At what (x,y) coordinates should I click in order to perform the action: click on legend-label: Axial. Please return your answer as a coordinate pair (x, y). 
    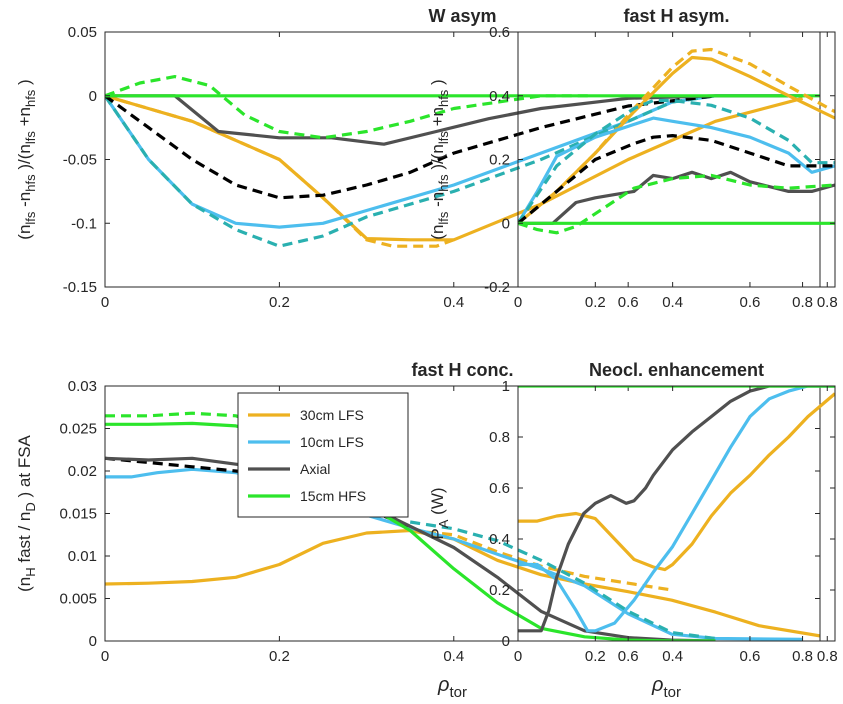
    Looking at the image, I should click on (315, 469).